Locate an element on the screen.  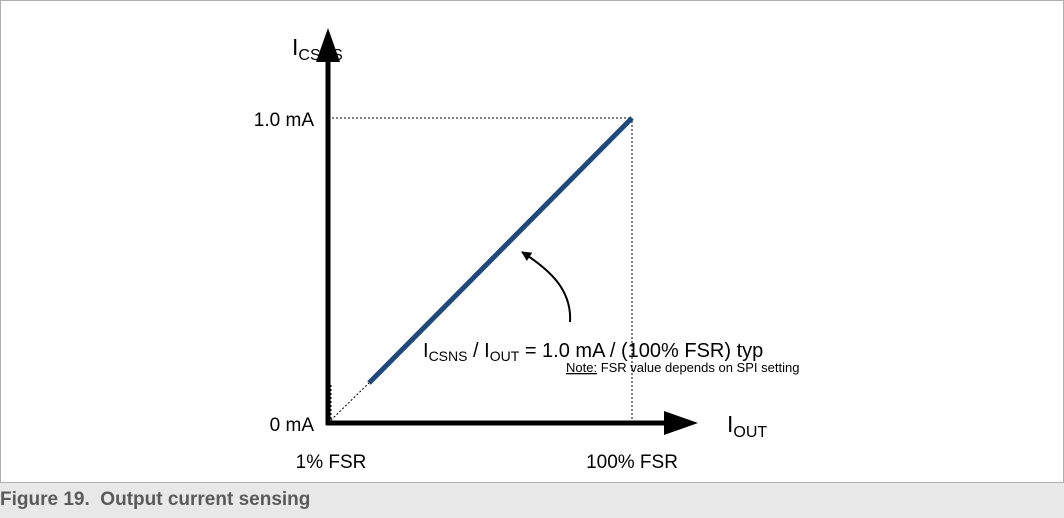
annotation-text-part: / I is located at coordinates (478, 351).